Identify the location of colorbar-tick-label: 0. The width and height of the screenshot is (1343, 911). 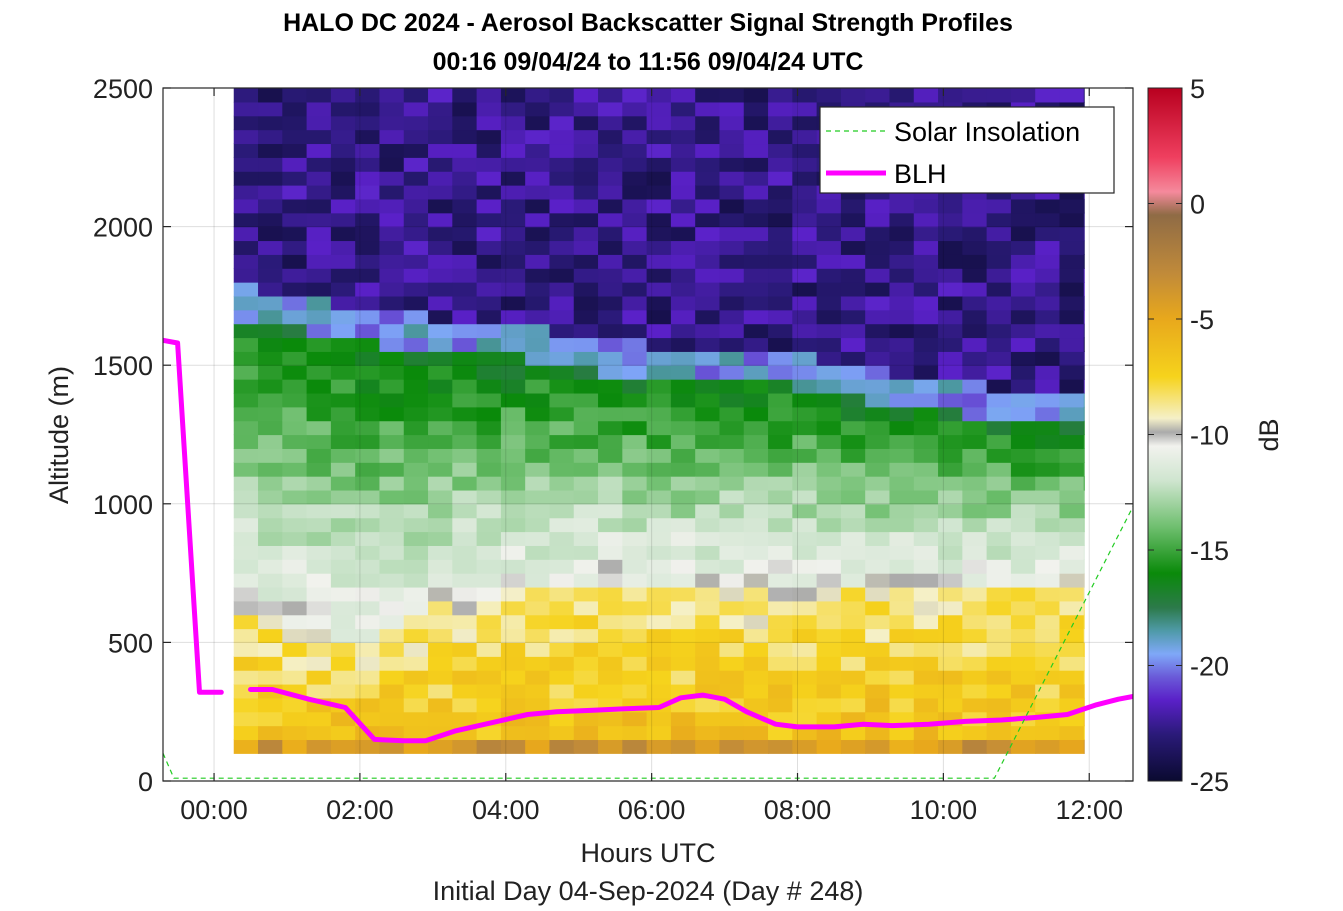
(1197, 205).